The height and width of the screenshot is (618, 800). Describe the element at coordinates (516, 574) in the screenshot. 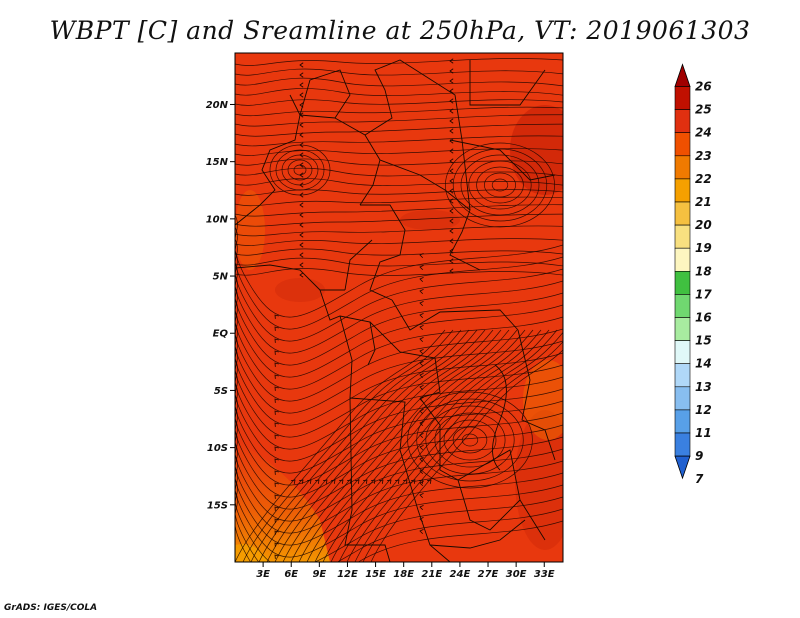

I see `lon-tick-label: 30E` at that location.